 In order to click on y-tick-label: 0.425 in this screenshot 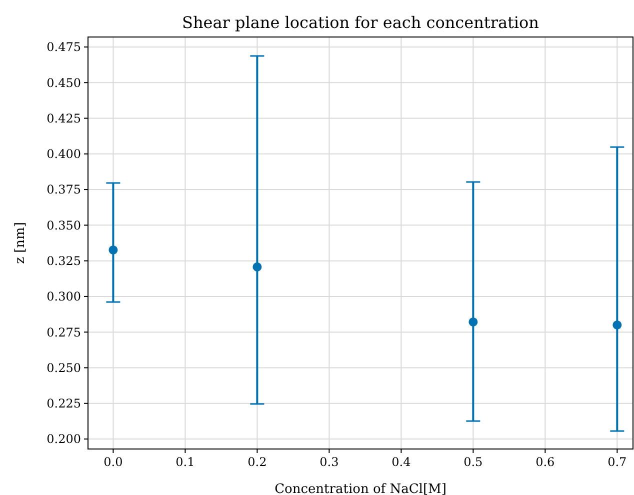, I will do `click(63, 118)`.